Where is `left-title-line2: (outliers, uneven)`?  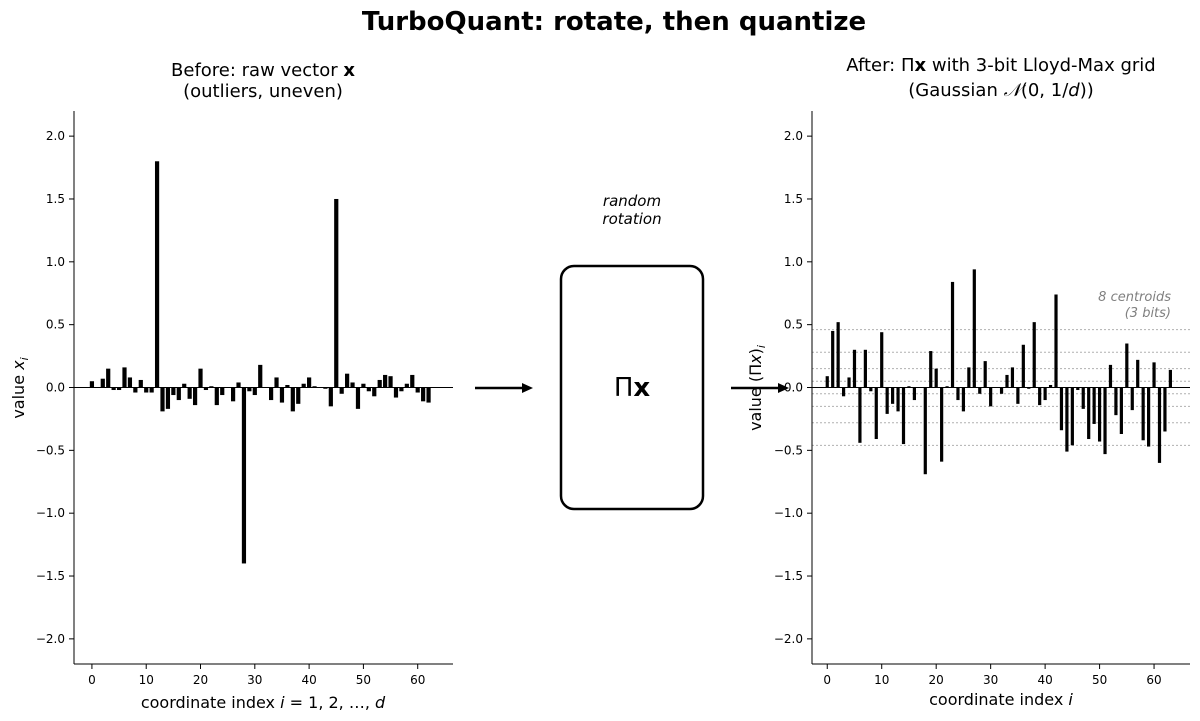 left-title-line2: (outliers, uneven) is located at coordinates (263, 91).